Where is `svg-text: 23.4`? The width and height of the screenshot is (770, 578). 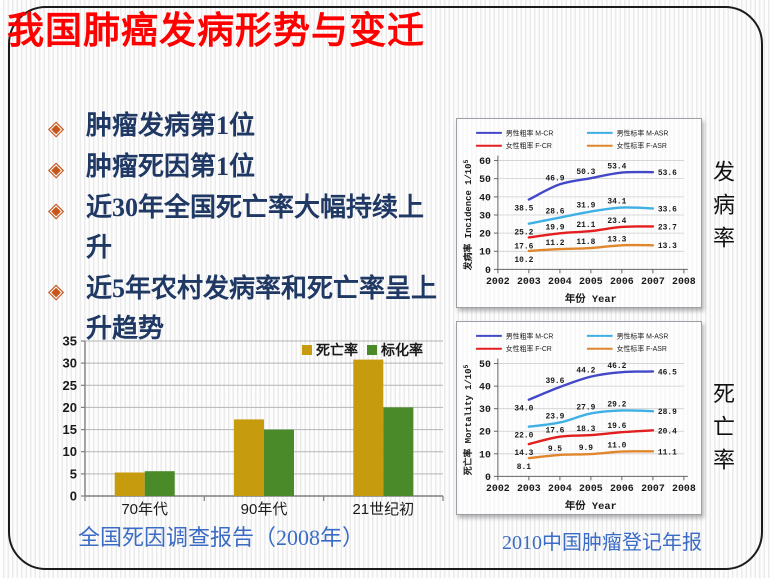
svg-text: 23.4 is located at coordinates (616, 221).